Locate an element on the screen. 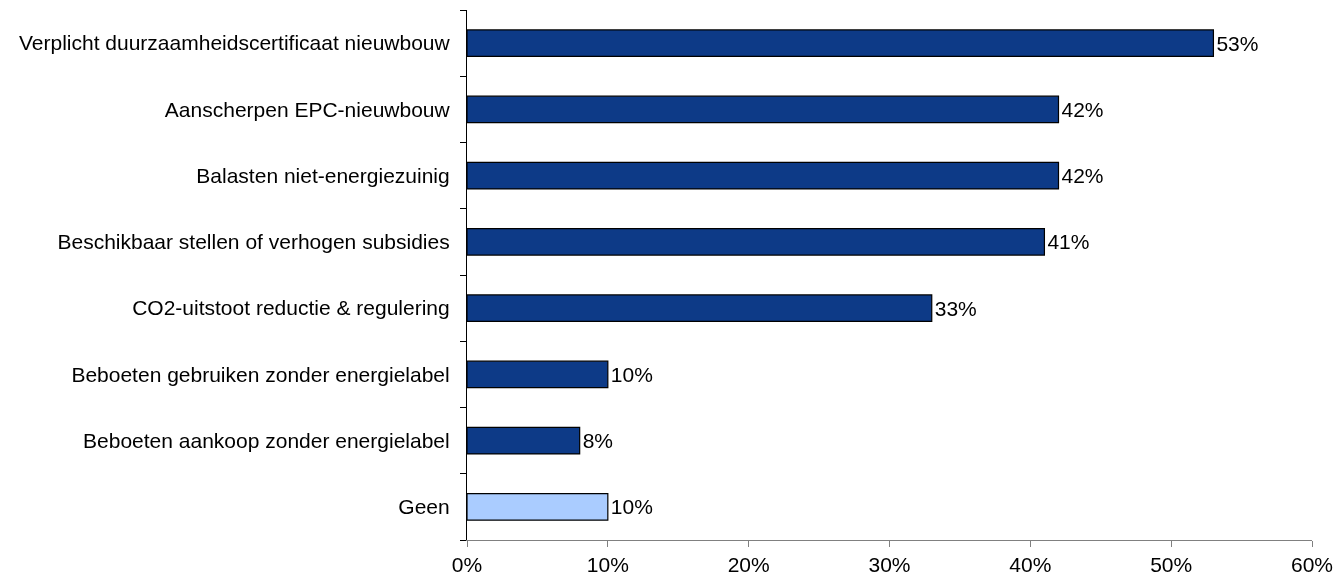  x-tick-label: 40% is located at coordinates (1030, 565).